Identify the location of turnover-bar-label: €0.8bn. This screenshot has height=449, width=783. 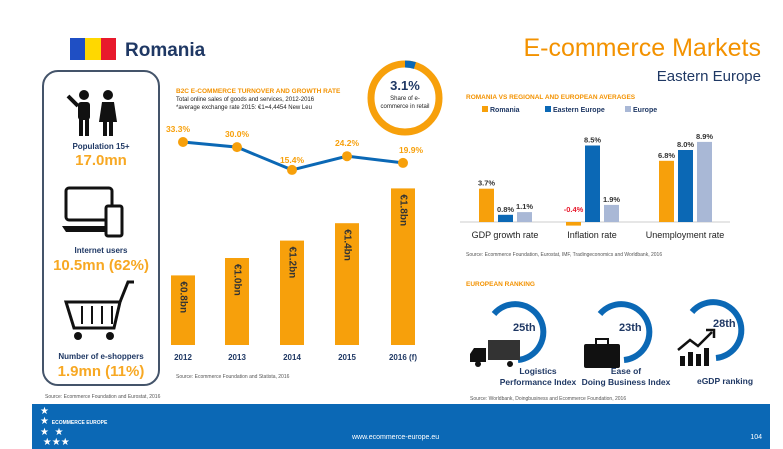
(182, 297).